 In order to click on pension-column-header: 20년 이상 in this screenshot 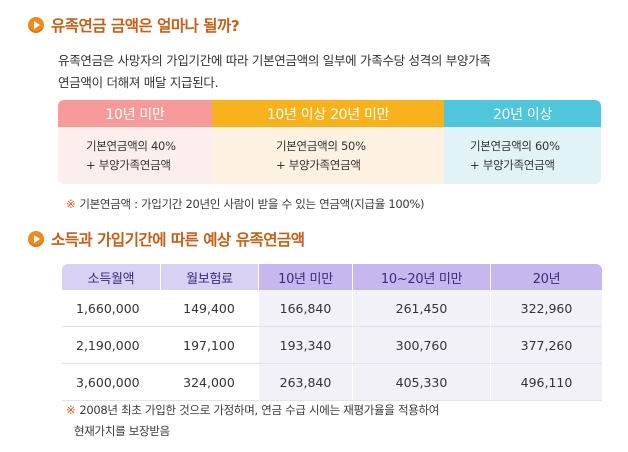, I will do `click(522, 113)`.